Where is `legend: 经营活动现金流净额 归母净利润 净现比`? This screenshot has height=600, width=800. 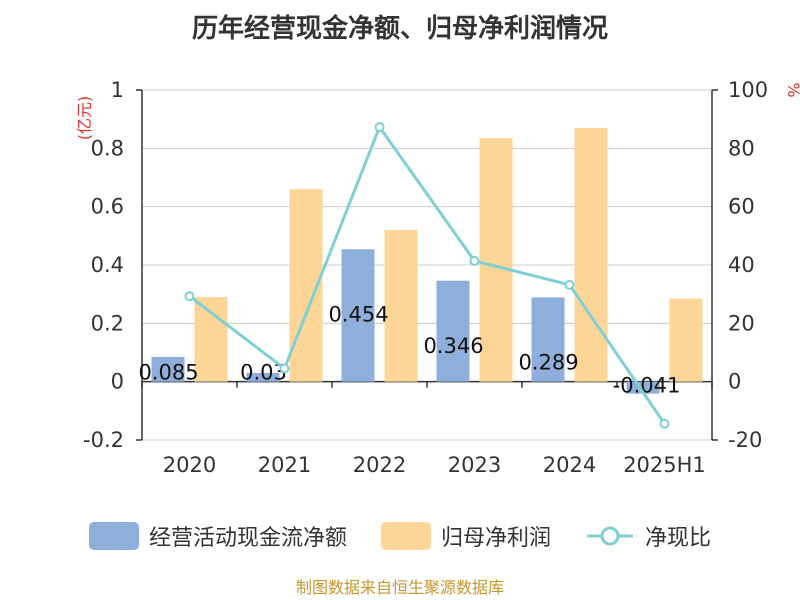
legend: 经营活动现金流净额 归母净利润 净现比 is located at coordinates (400, 536).